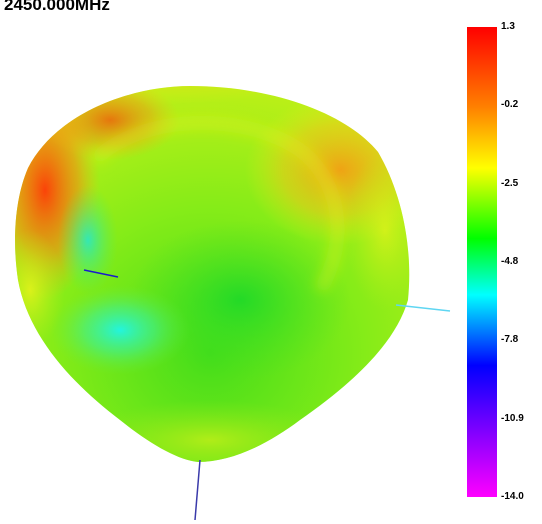  I want to click on y-axis-line, so click(423, 308).